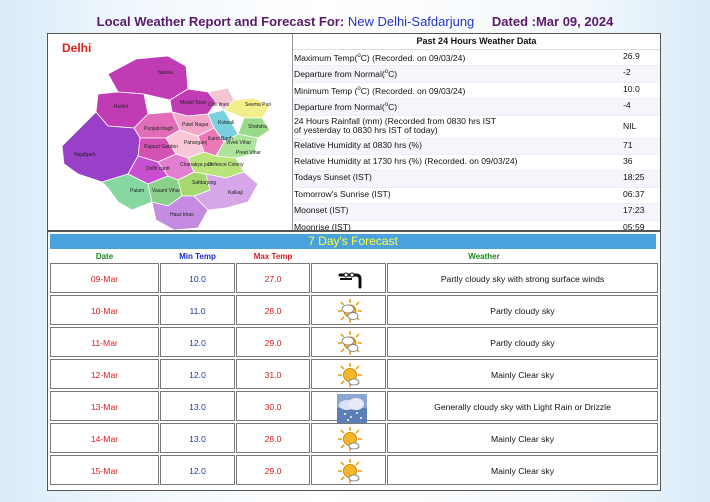  What do you see at coordinates (634, 177) in the screenshot?
I see `row-value: 18:25` at bounding box center [634, 177].